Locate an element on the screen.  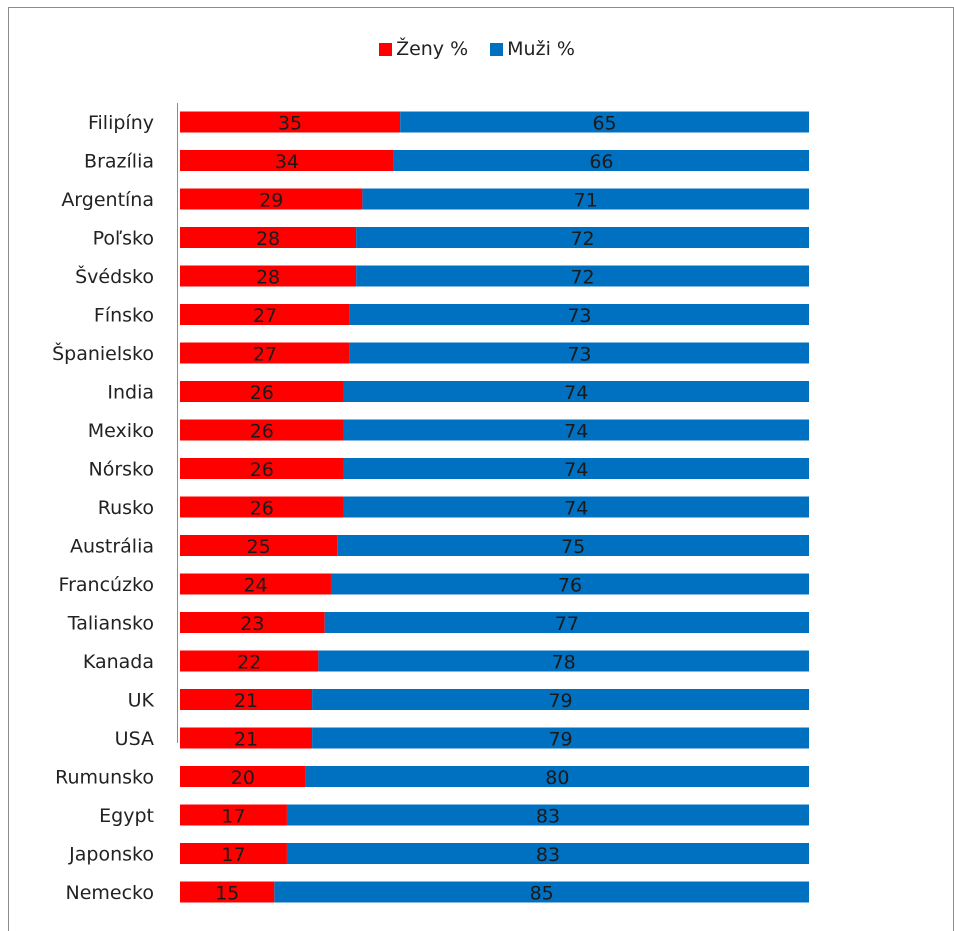
legend-item-men: Muži % is located at coordinates (532, 49).